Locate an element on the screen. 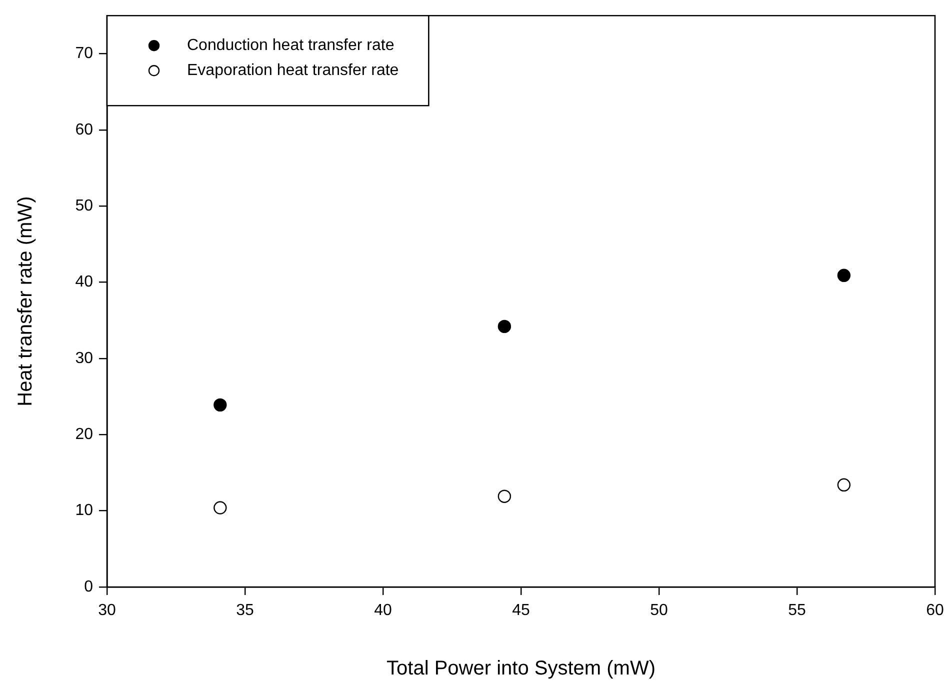 The width and height of the screenshot is (950, 687). y-tick-label: 20 is located at coordinates (84, 435).